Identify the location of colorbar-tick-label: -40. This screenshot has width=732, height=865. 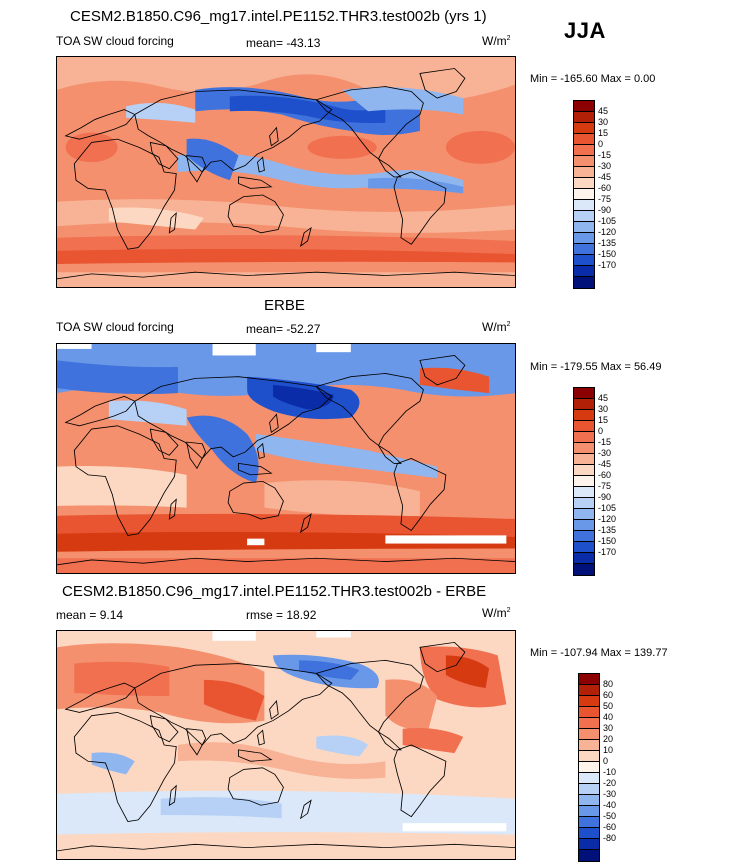
(610, 805).